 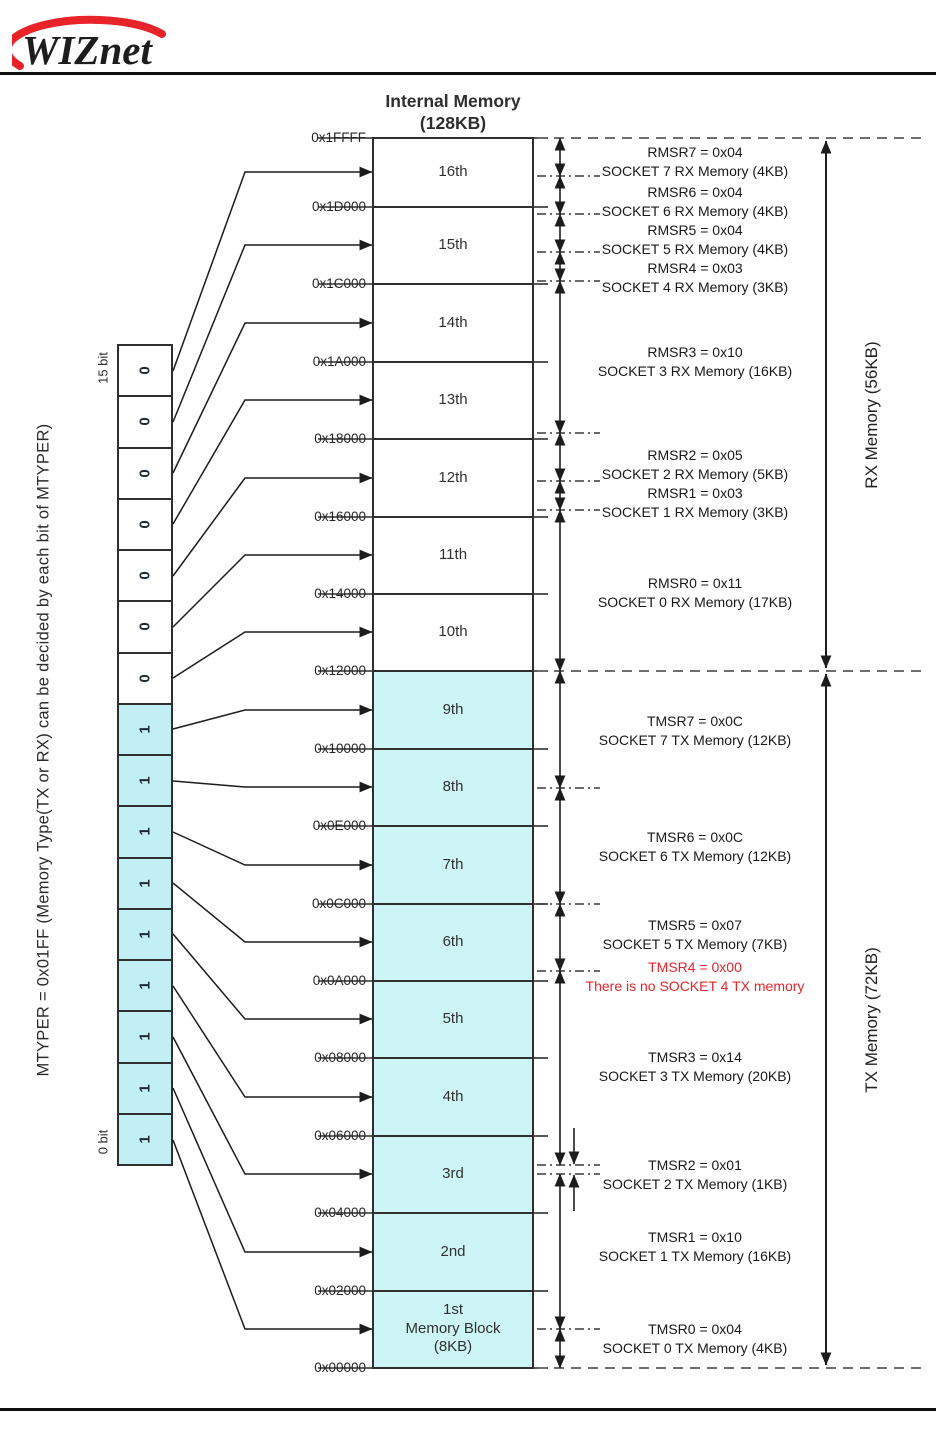 I want to click on memory-block-label: 8th, so click(x=453, y=786).